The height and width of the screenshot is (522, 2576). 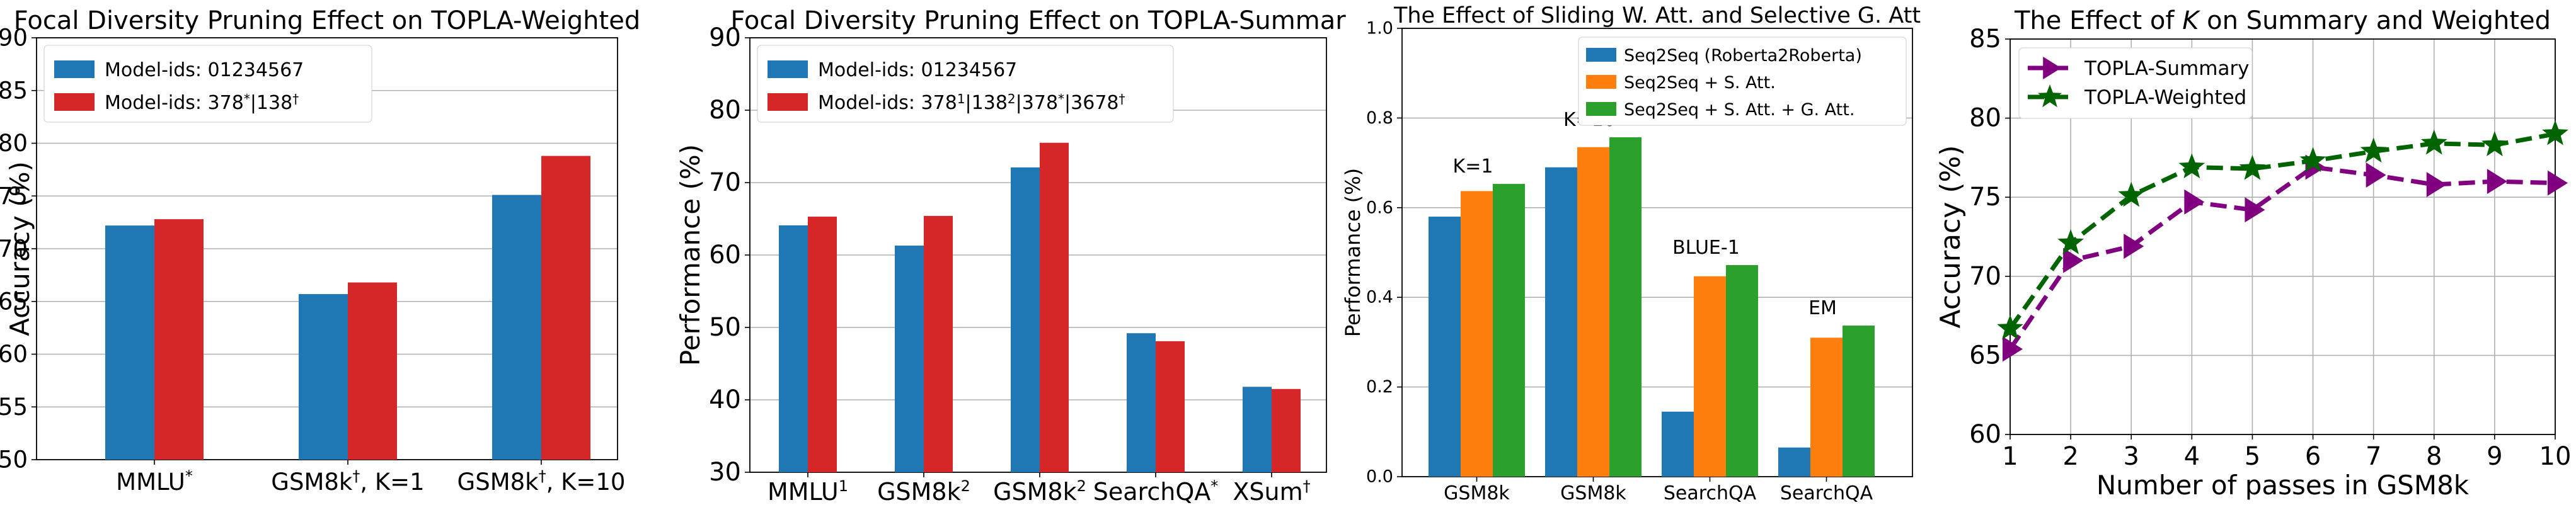 What do you see at coordinates (2283, 485) in the screenshot?
I see `x-axis-label: Number of passes in GSM8k` at bounding box center [2283, 485].